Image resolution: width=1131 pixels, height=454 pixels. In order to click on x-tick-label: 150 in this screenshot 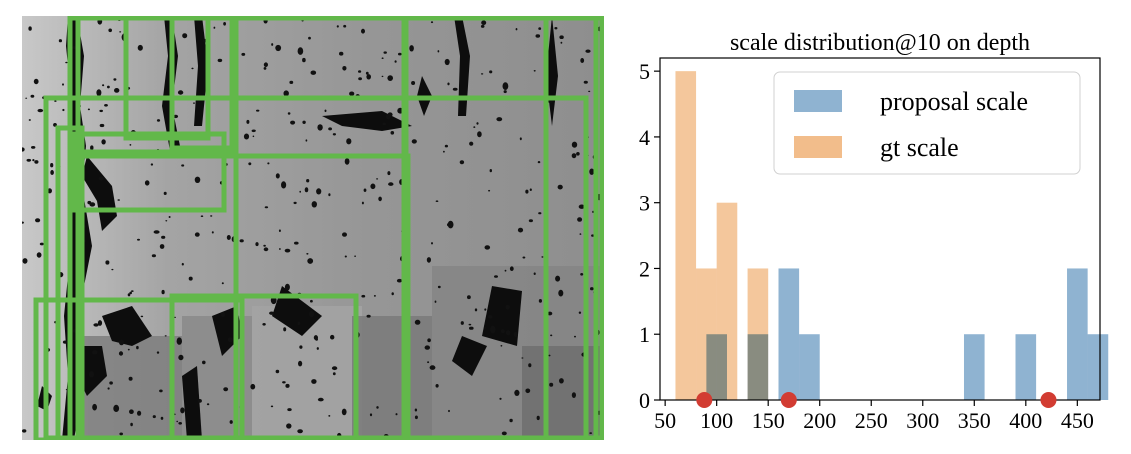, I will do `click(768, 420)`.